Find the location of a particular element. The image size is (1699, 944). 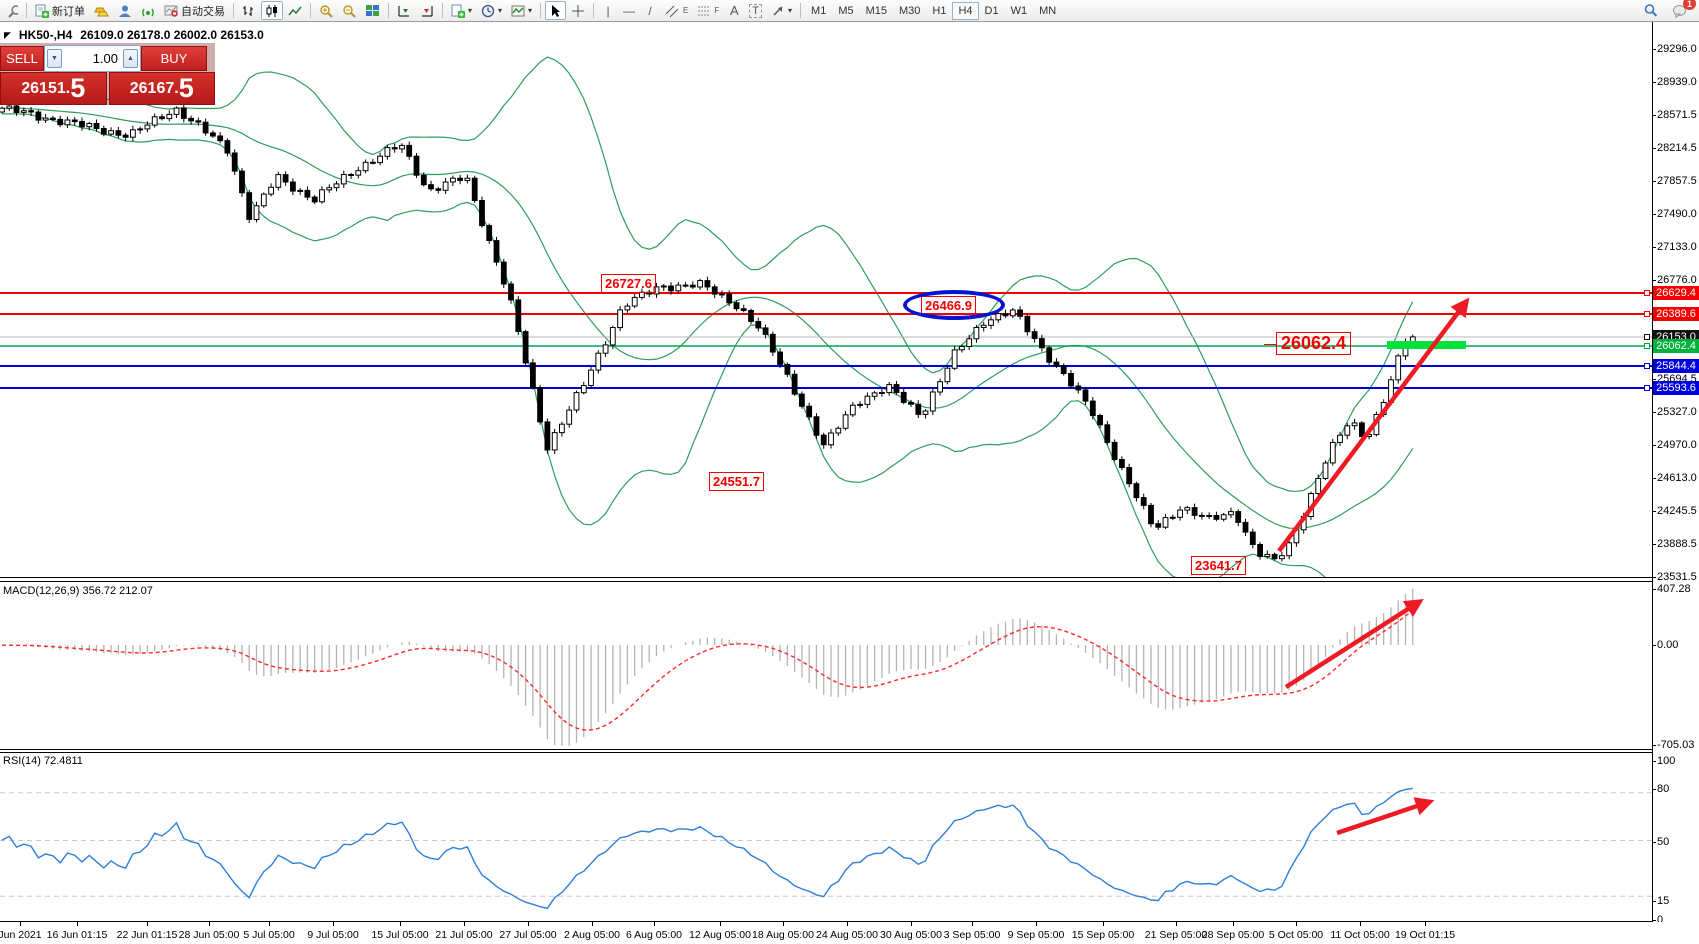

symbol-timeframe-label: HK50-,H4 is located at coordinates (45, 35).